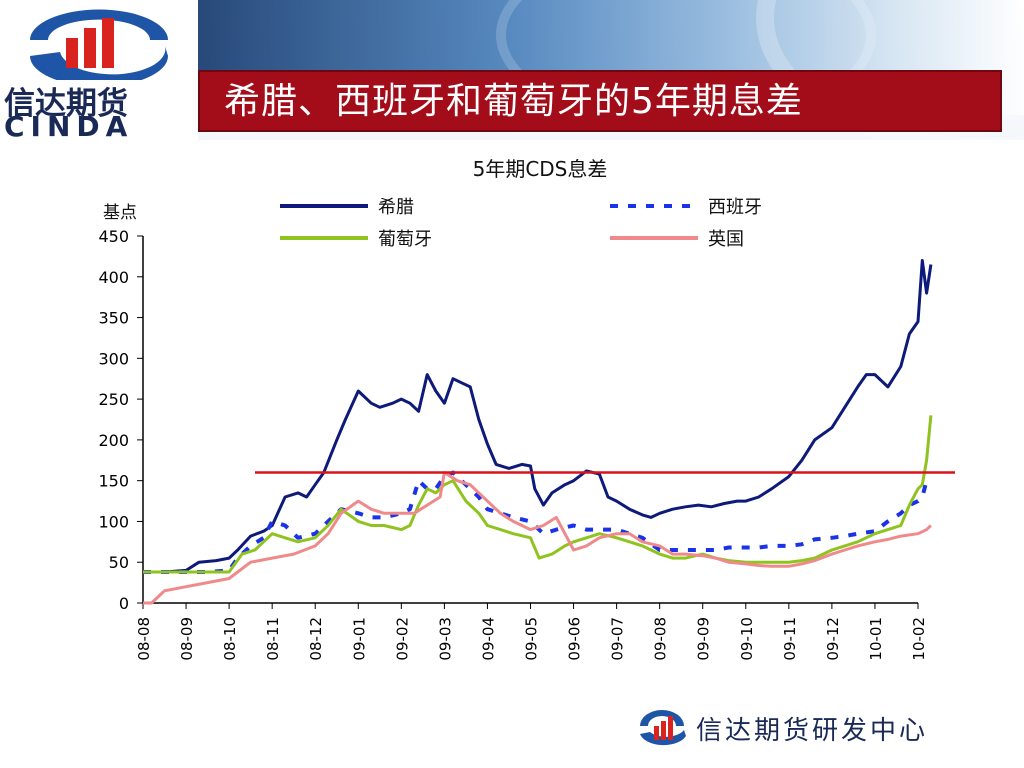 Image resolution: width=1024 pixels, height=768 pixels. I want to click on footer-logo-icon, so click(663, 728).